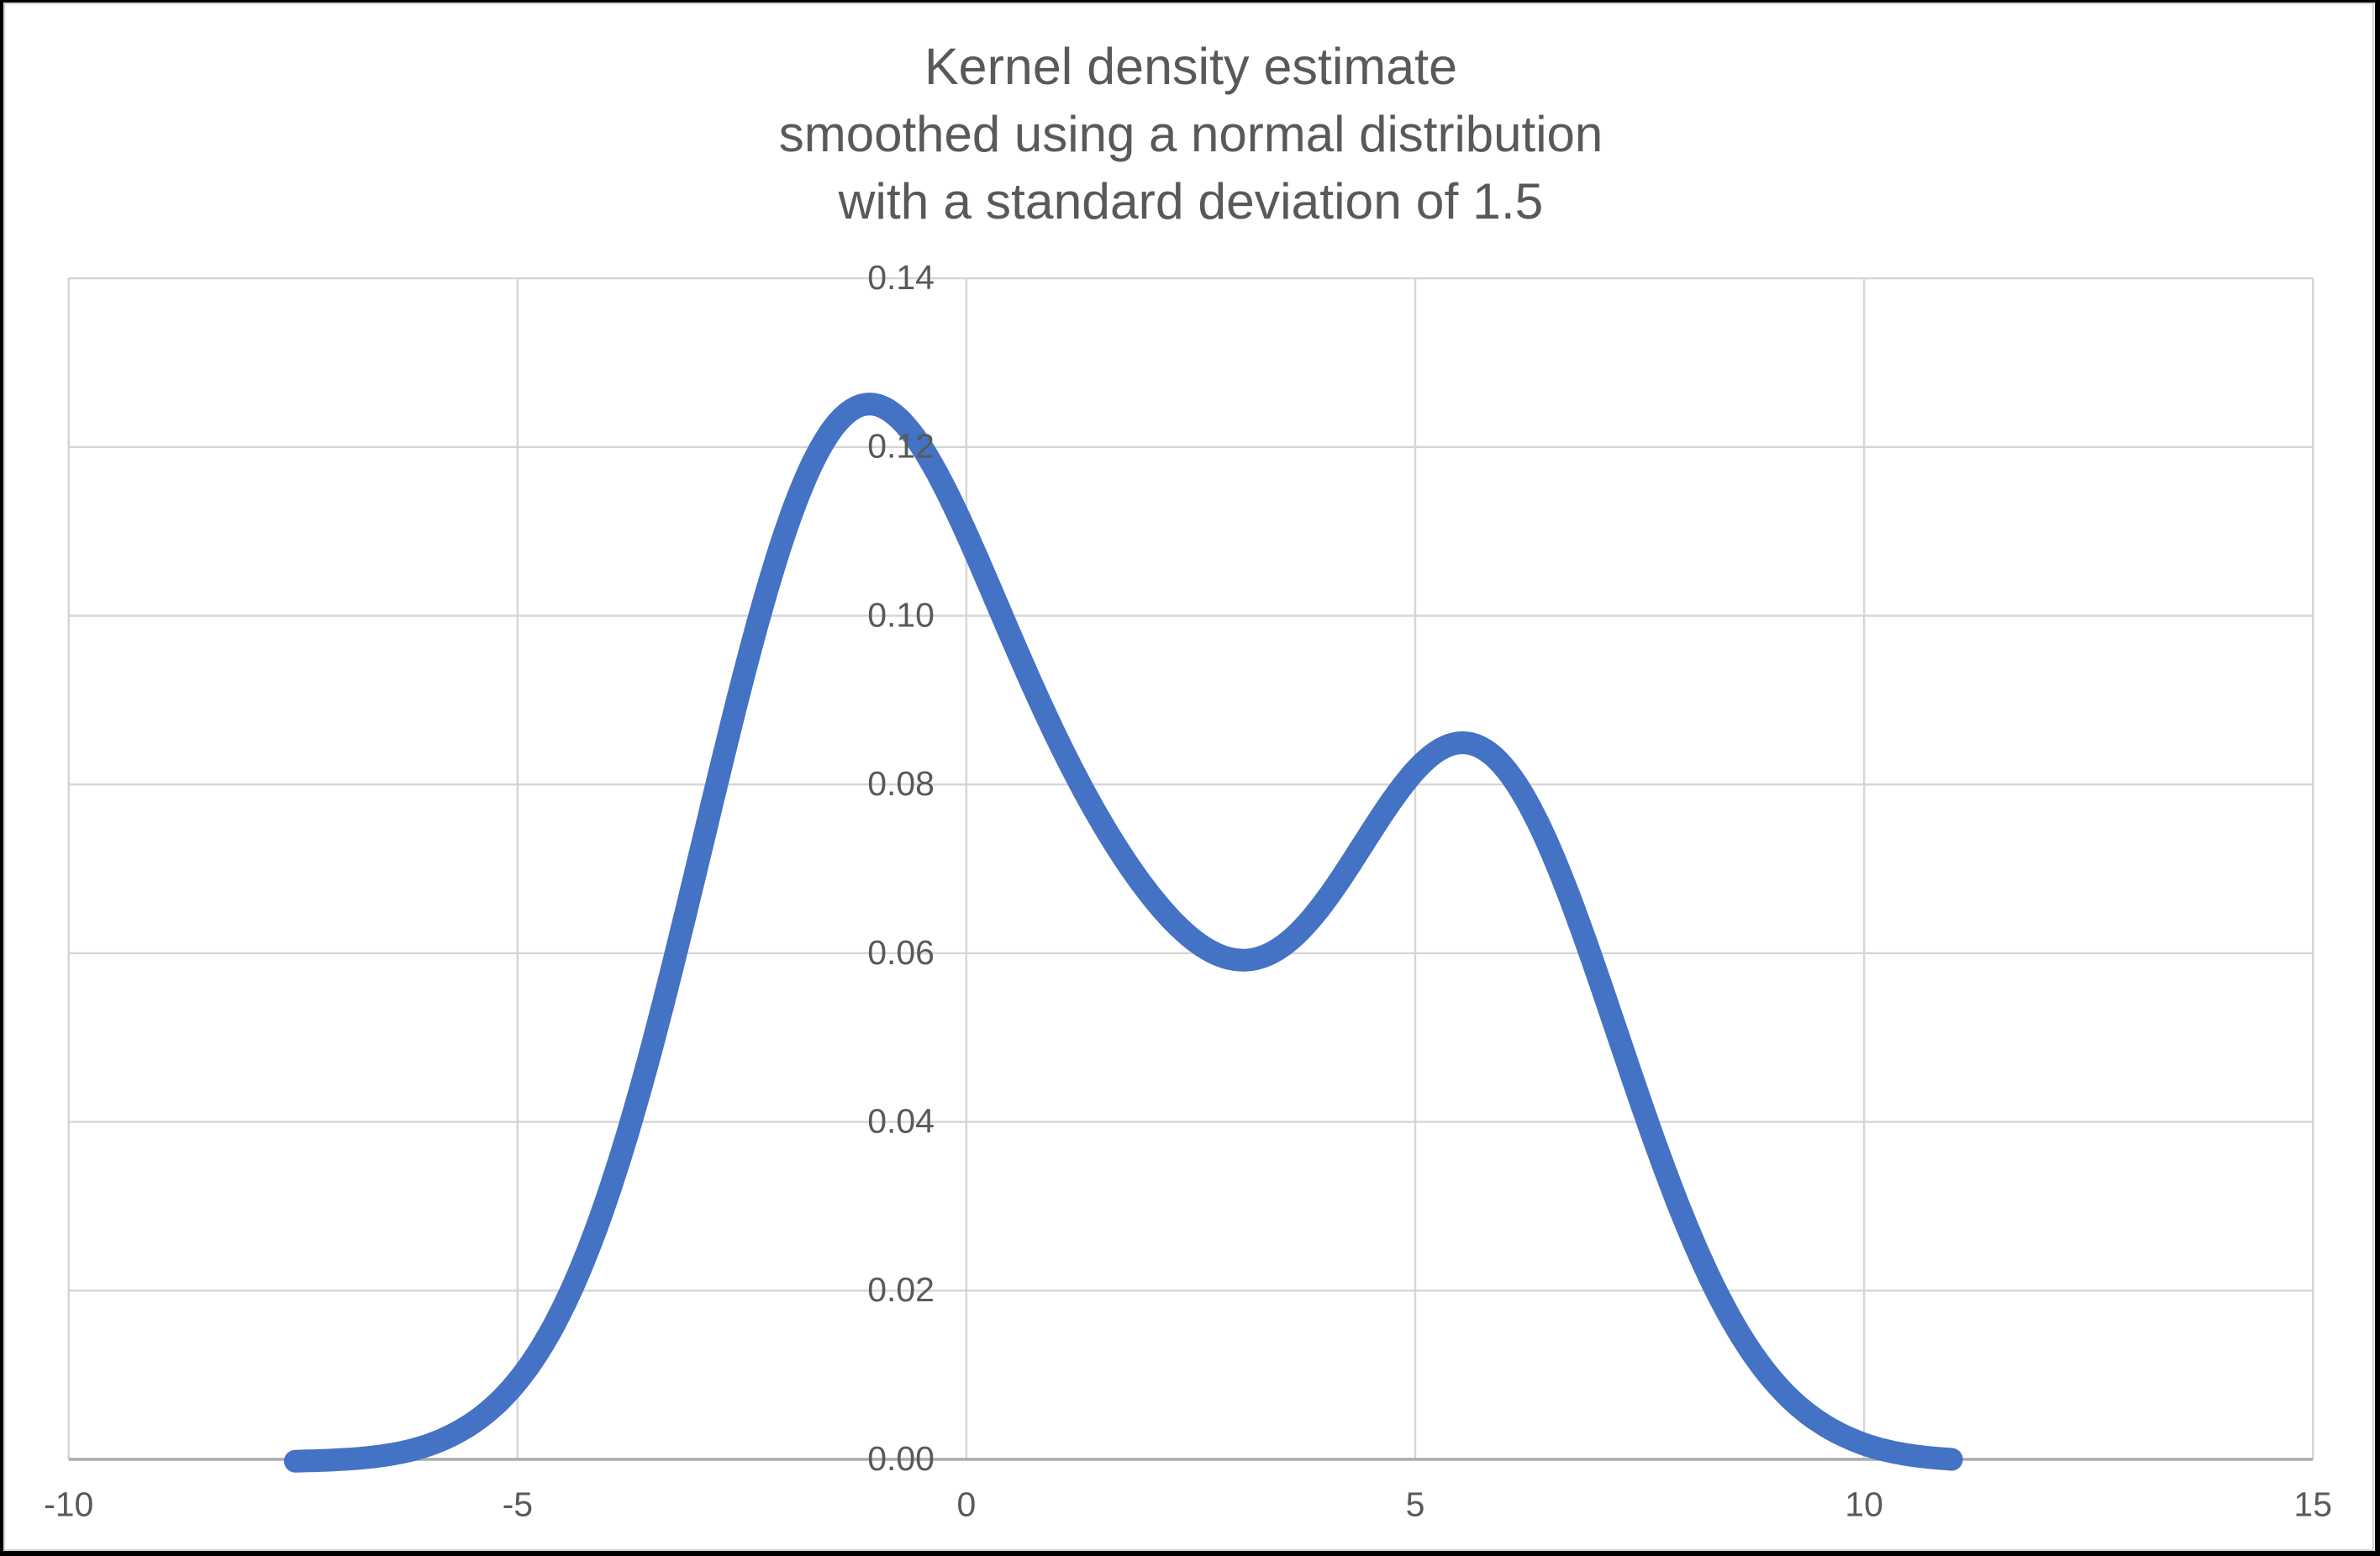 The height and width of the screenshot is (1556, 2380). I want to click on svg-text: -10, so click(68, 1504).